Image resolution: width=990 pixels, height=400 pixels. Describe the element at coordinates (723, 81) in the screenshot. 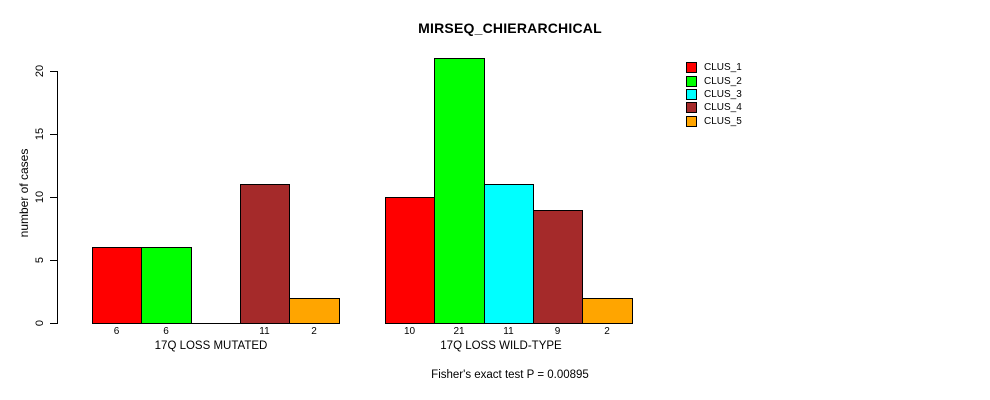

I see `legend-label: CLUS_2` at that location.